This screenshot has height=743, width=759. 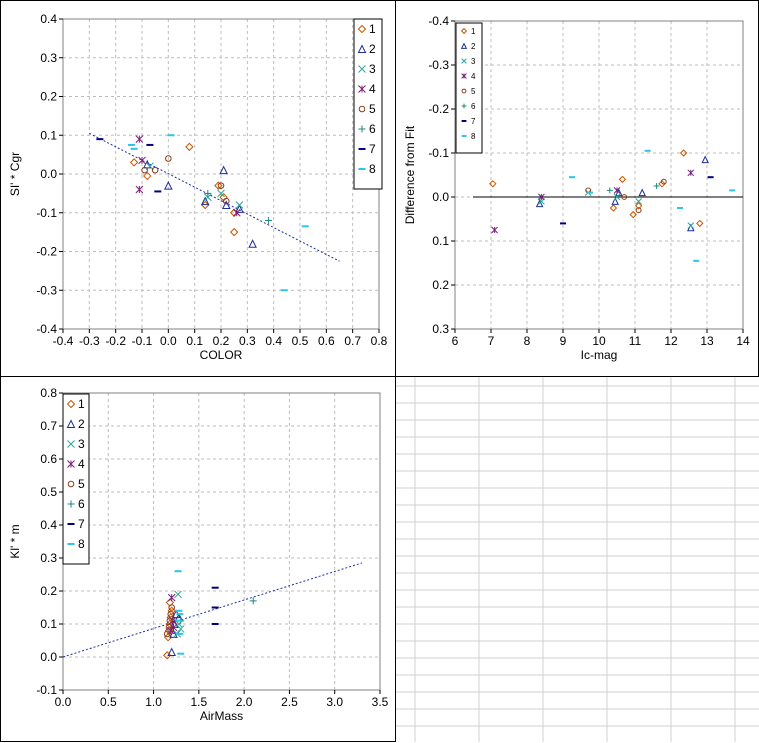 I want to click on y-tick-label: 0.4, so click(x=48, y=525).